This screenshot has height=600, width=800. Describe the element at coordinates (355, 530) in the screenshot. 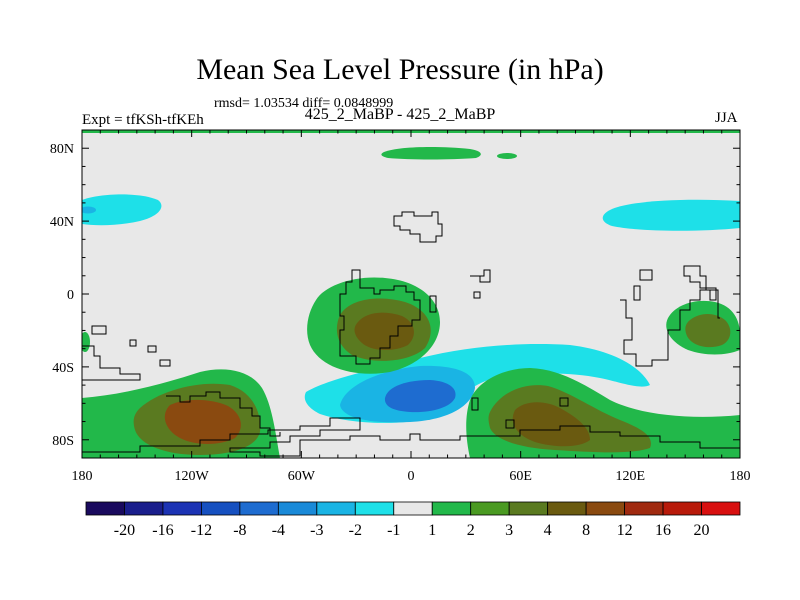

I see `colorbar-label: -2` at that location.